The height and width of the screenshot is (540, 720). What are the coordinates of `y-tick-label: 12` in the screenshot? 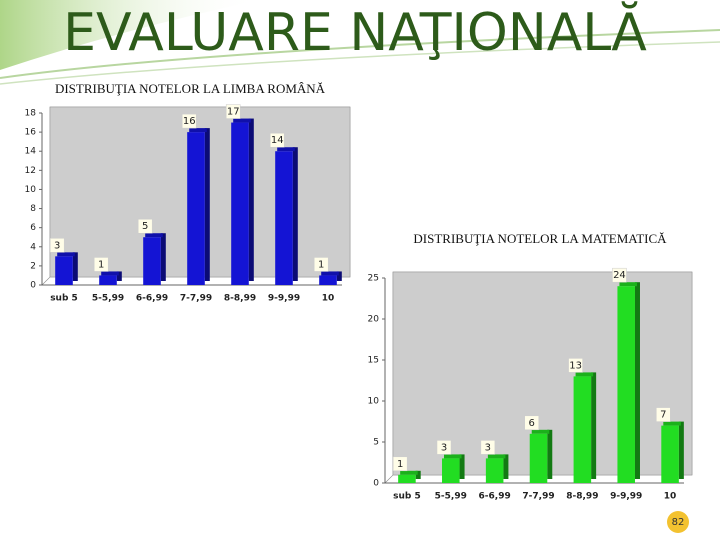 It's located at (30, 171).